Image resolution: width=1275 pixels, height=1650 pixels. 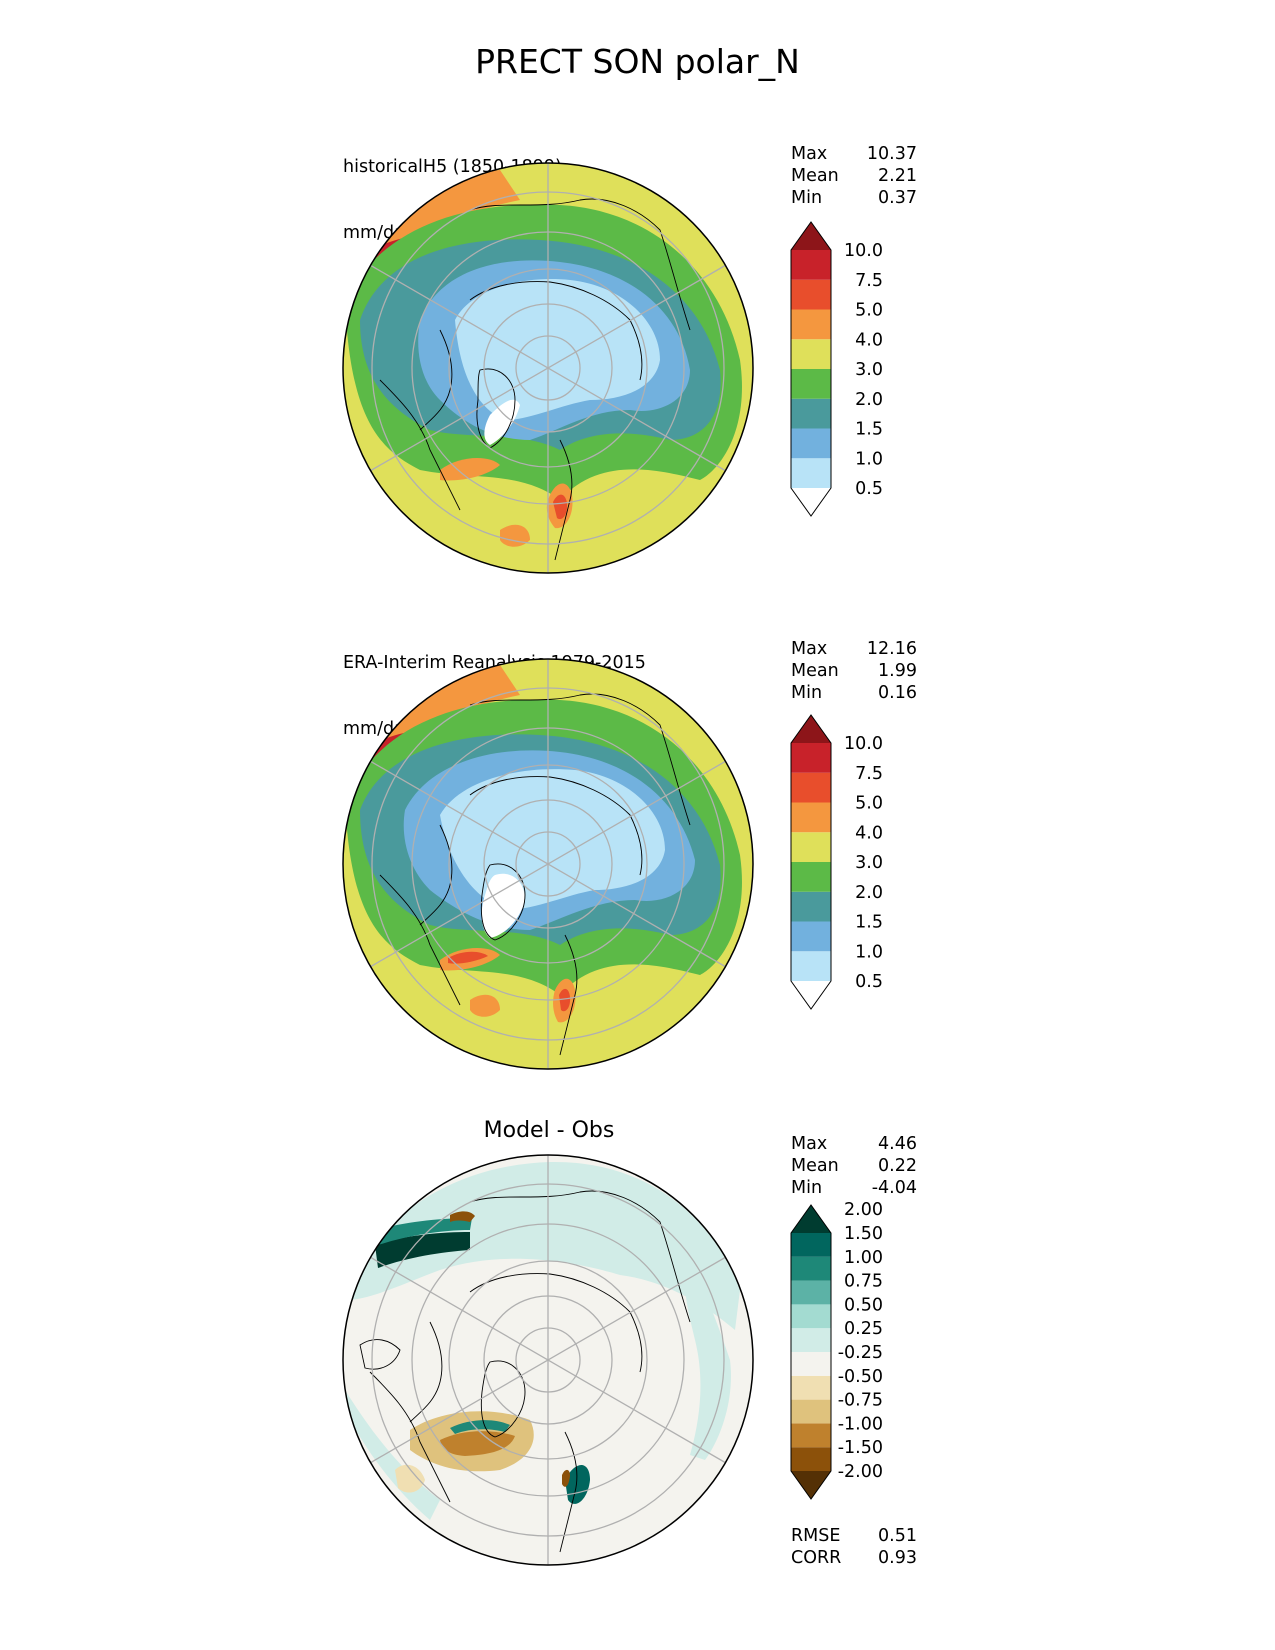 What do you see at coordinates (860, 1401) in the screenshot?
I see `colorbar-tick-label: -0.75` at bounding box center [860, 1401].